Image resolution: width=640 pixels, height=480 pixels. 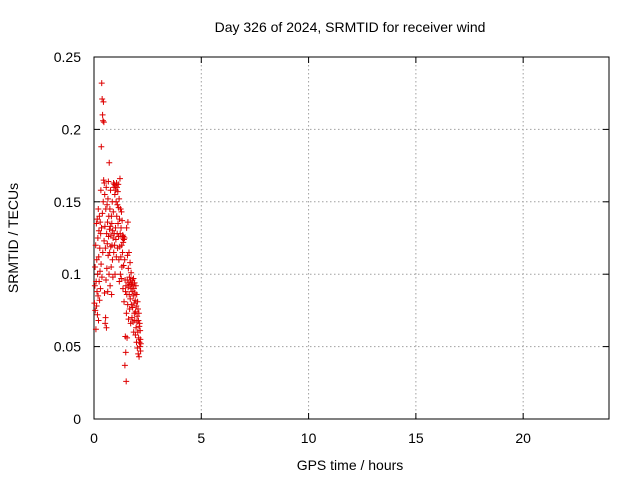 I want to click on y-tick-label: 0.25, so click(x=67, y=57).